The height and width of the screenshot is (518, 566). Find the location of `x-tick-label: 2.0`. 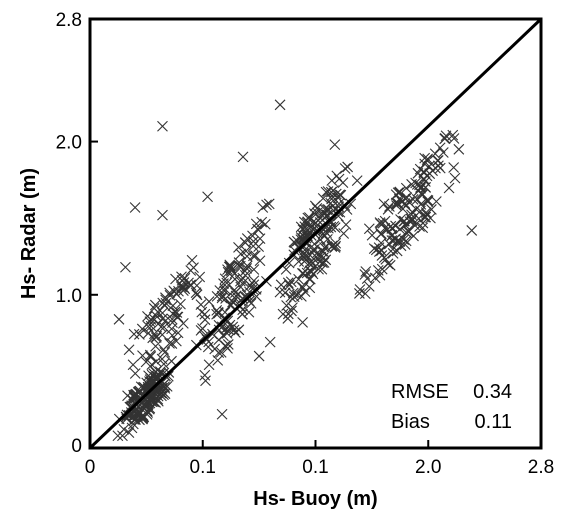

x-tick-label: 2.0 is located at coordinates (428, 467).